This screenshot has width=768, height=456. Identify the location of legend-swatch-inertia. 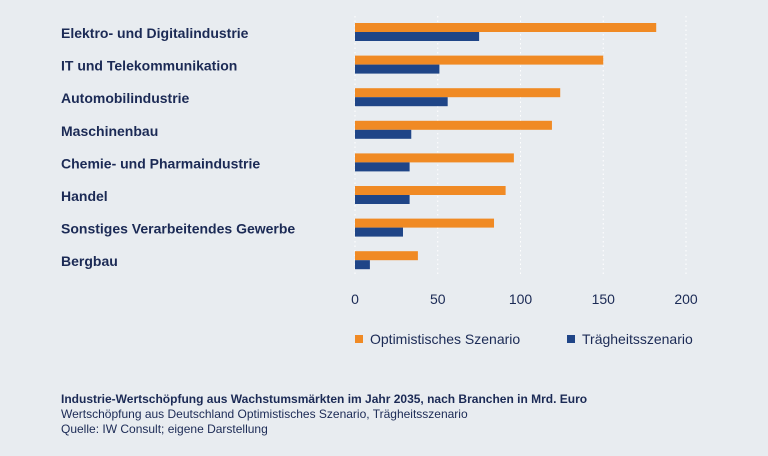
(571, 339).